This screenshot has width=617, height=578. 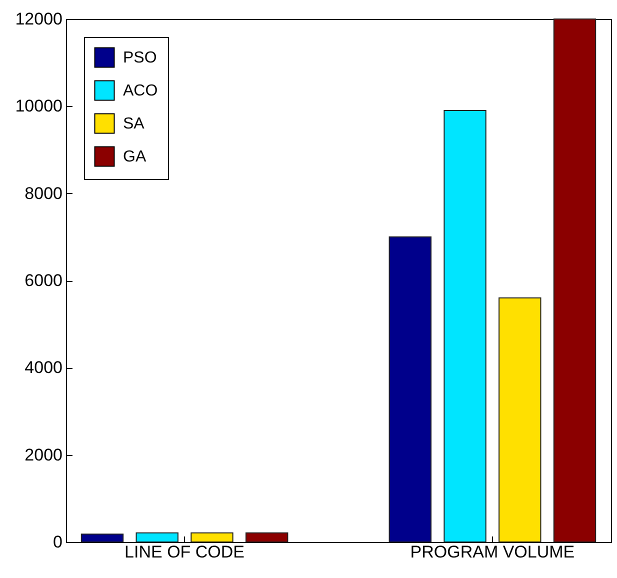 What do you see at coordinates (38, 106) in the screenshot?
I see `y-tick-label: 10000` at bounding box center [38, 106].